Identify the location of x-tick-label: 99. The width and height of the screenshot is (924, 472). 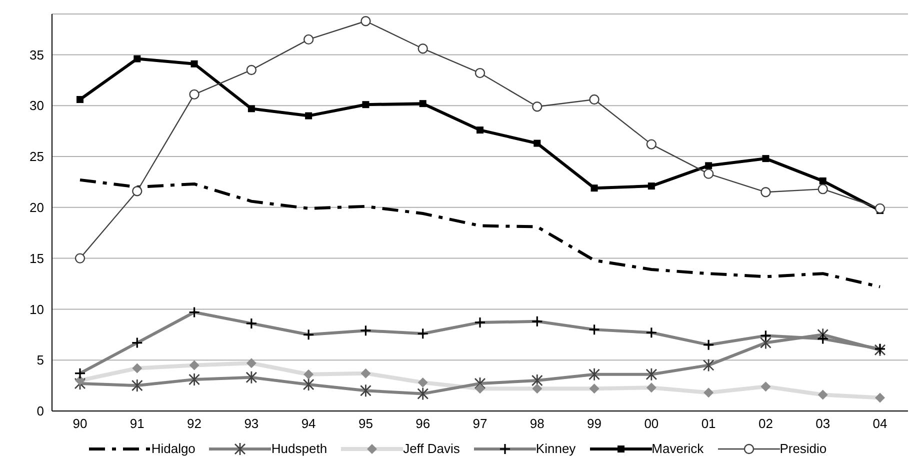
(594, 424).